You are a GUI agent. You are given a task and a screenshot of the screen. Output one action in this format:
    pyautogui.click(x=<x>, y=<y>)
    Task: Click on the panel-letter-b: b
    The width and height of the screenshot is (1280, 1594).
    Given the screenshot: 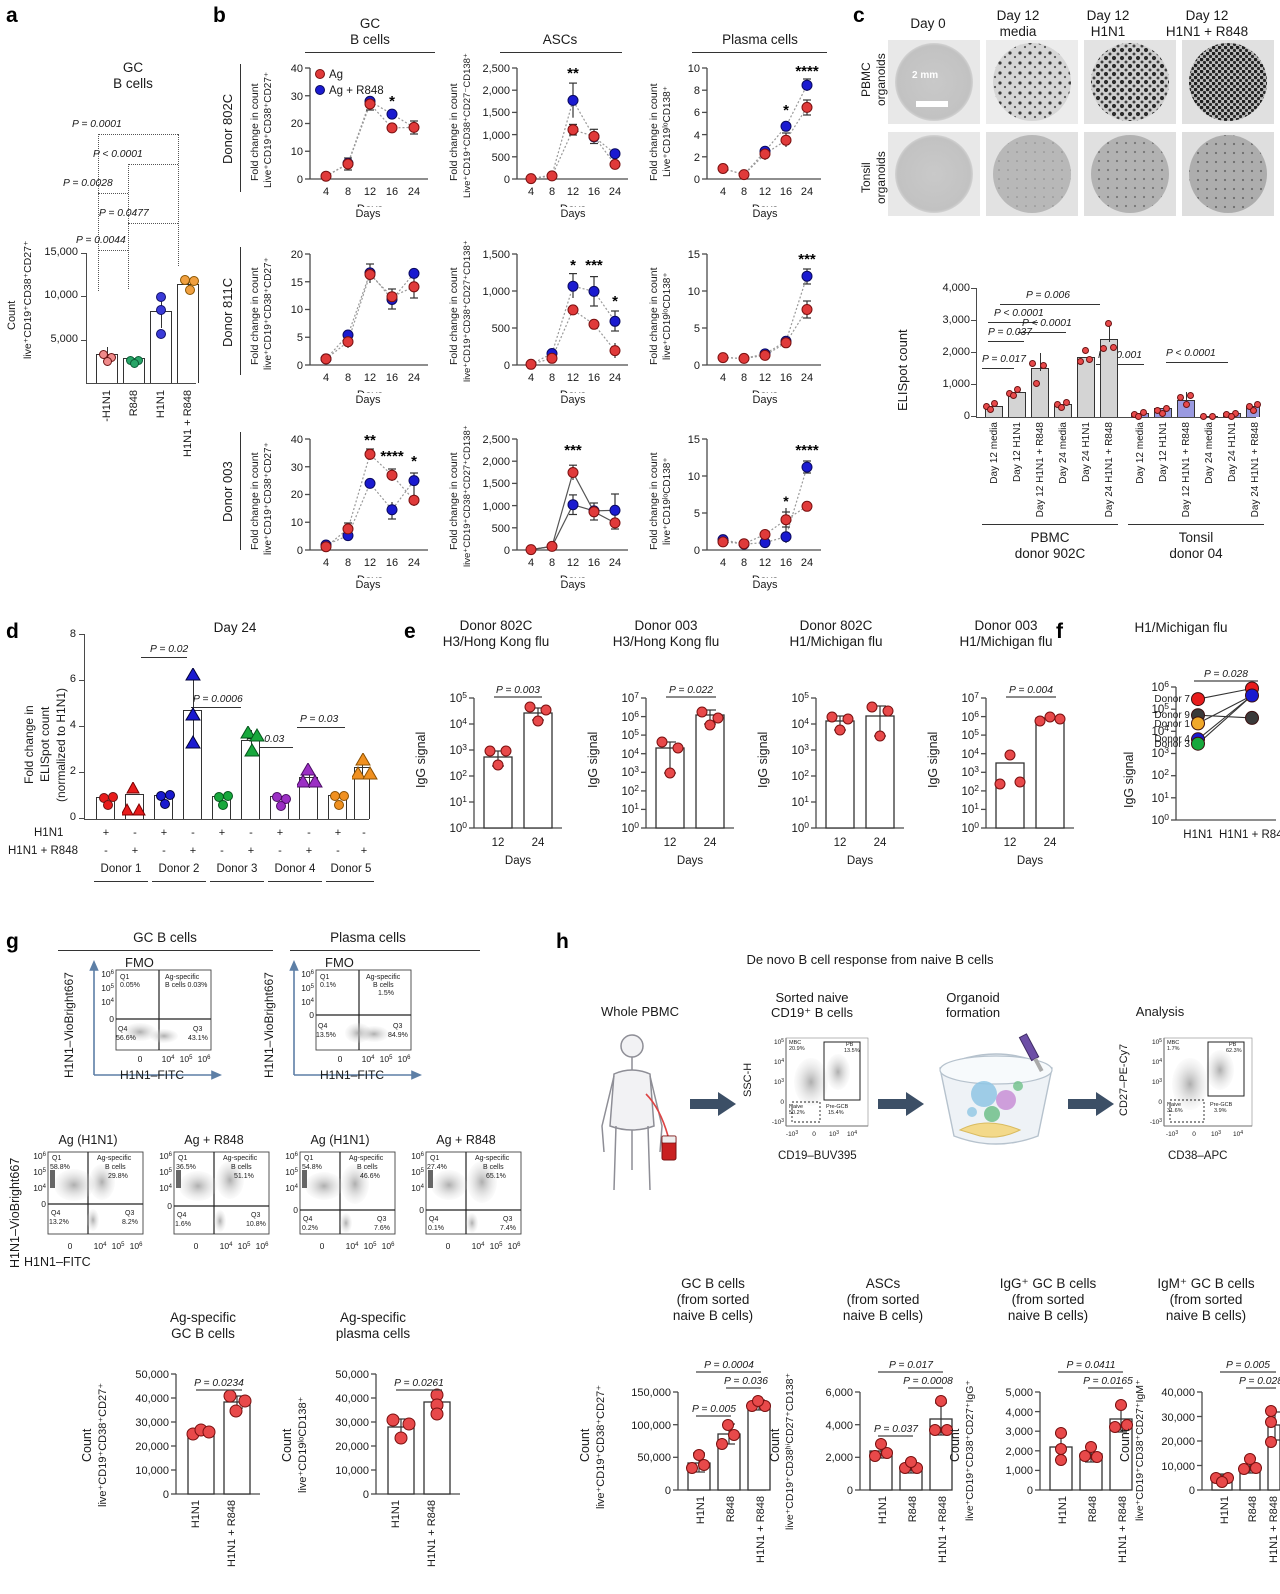 What is the action you would take?
    pyautogui.click(x=219, y=15)
    